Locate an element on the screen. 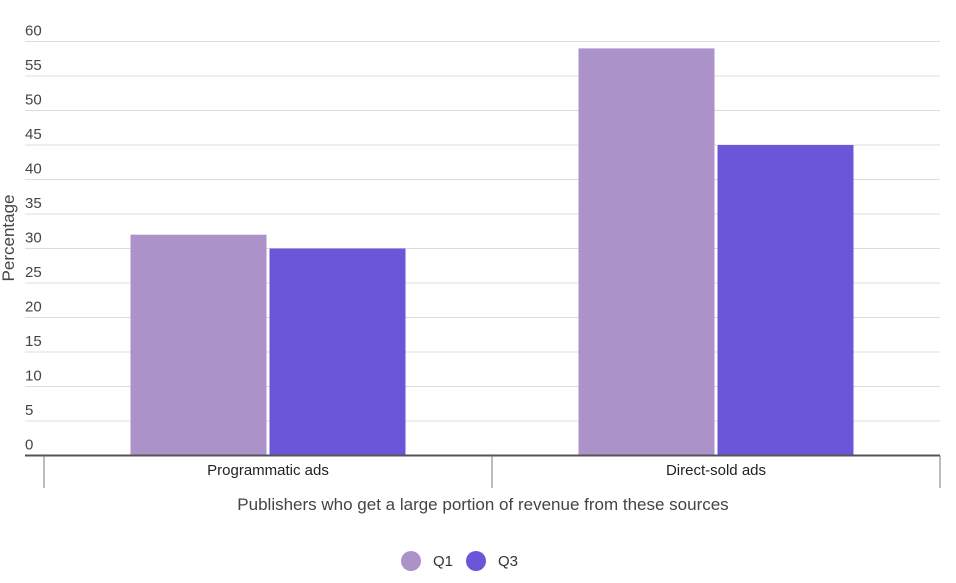  bar-q1-direct-sold-ads is located at coordinates (646, 252).